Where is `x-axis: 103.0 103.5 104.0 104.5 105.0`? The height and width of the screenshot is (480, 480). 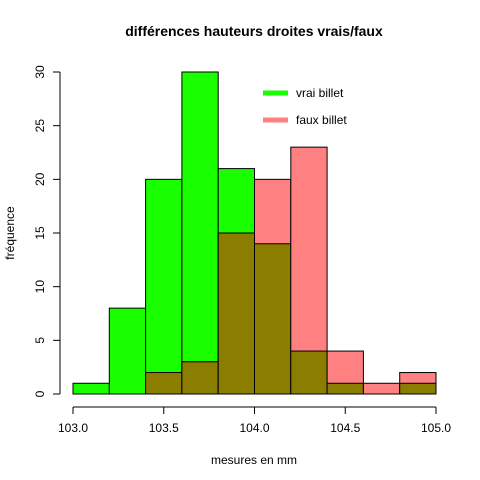 x-axis: 103.0 103.5 104.0 104.5 105.0 is located at coordinates (254, 420).